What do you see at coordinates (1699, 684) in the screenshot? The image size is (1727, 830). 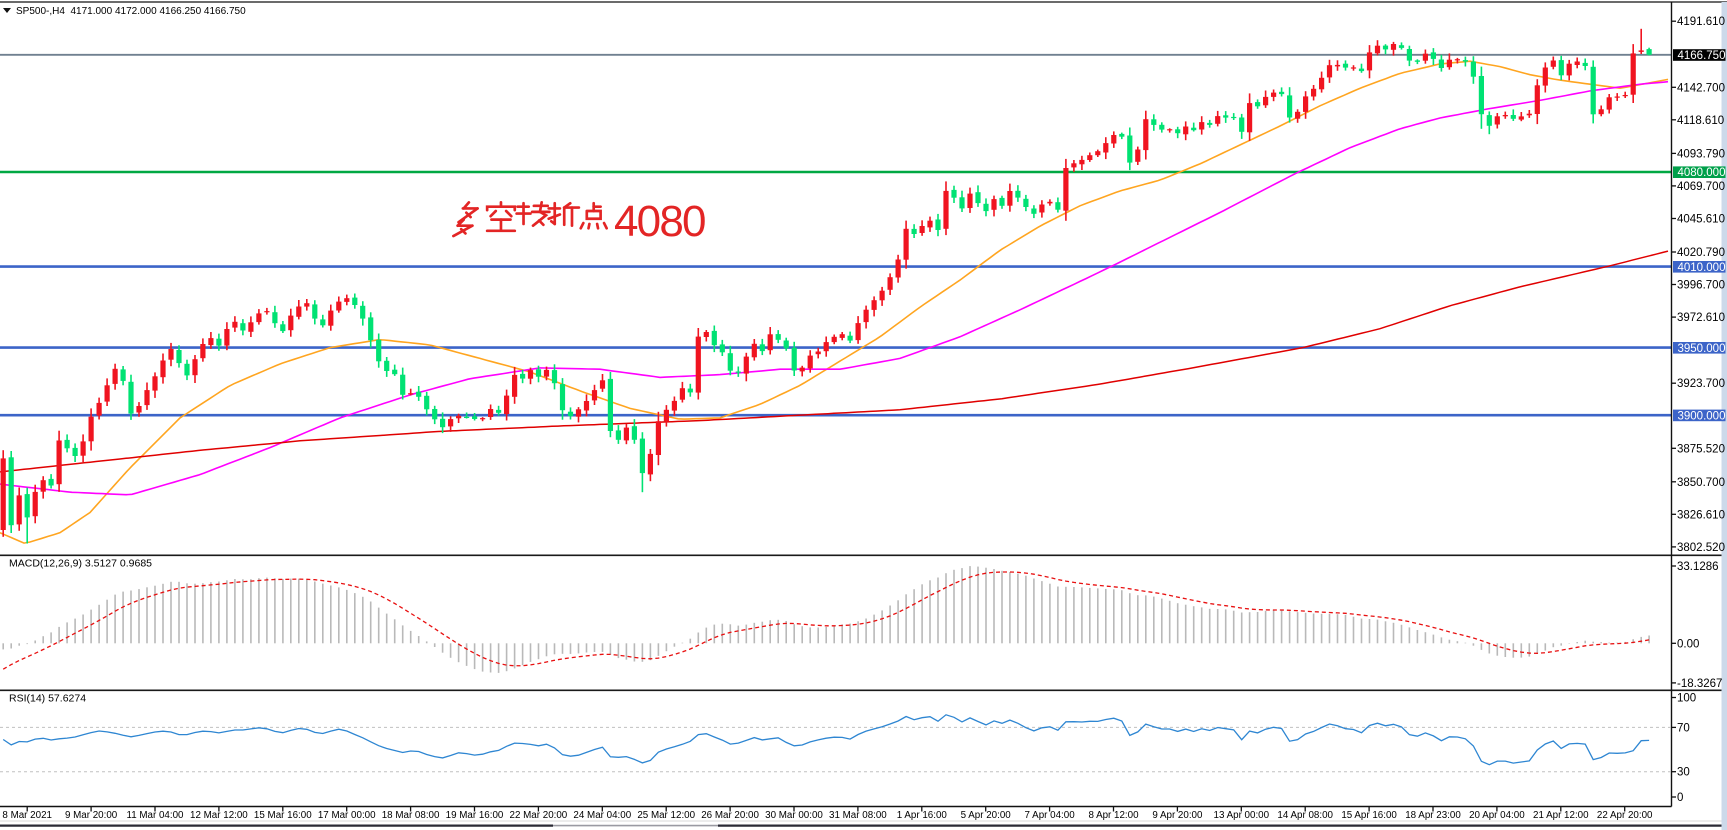 I see `svg-text: -18.3267` at bounding box center [1699, 684].